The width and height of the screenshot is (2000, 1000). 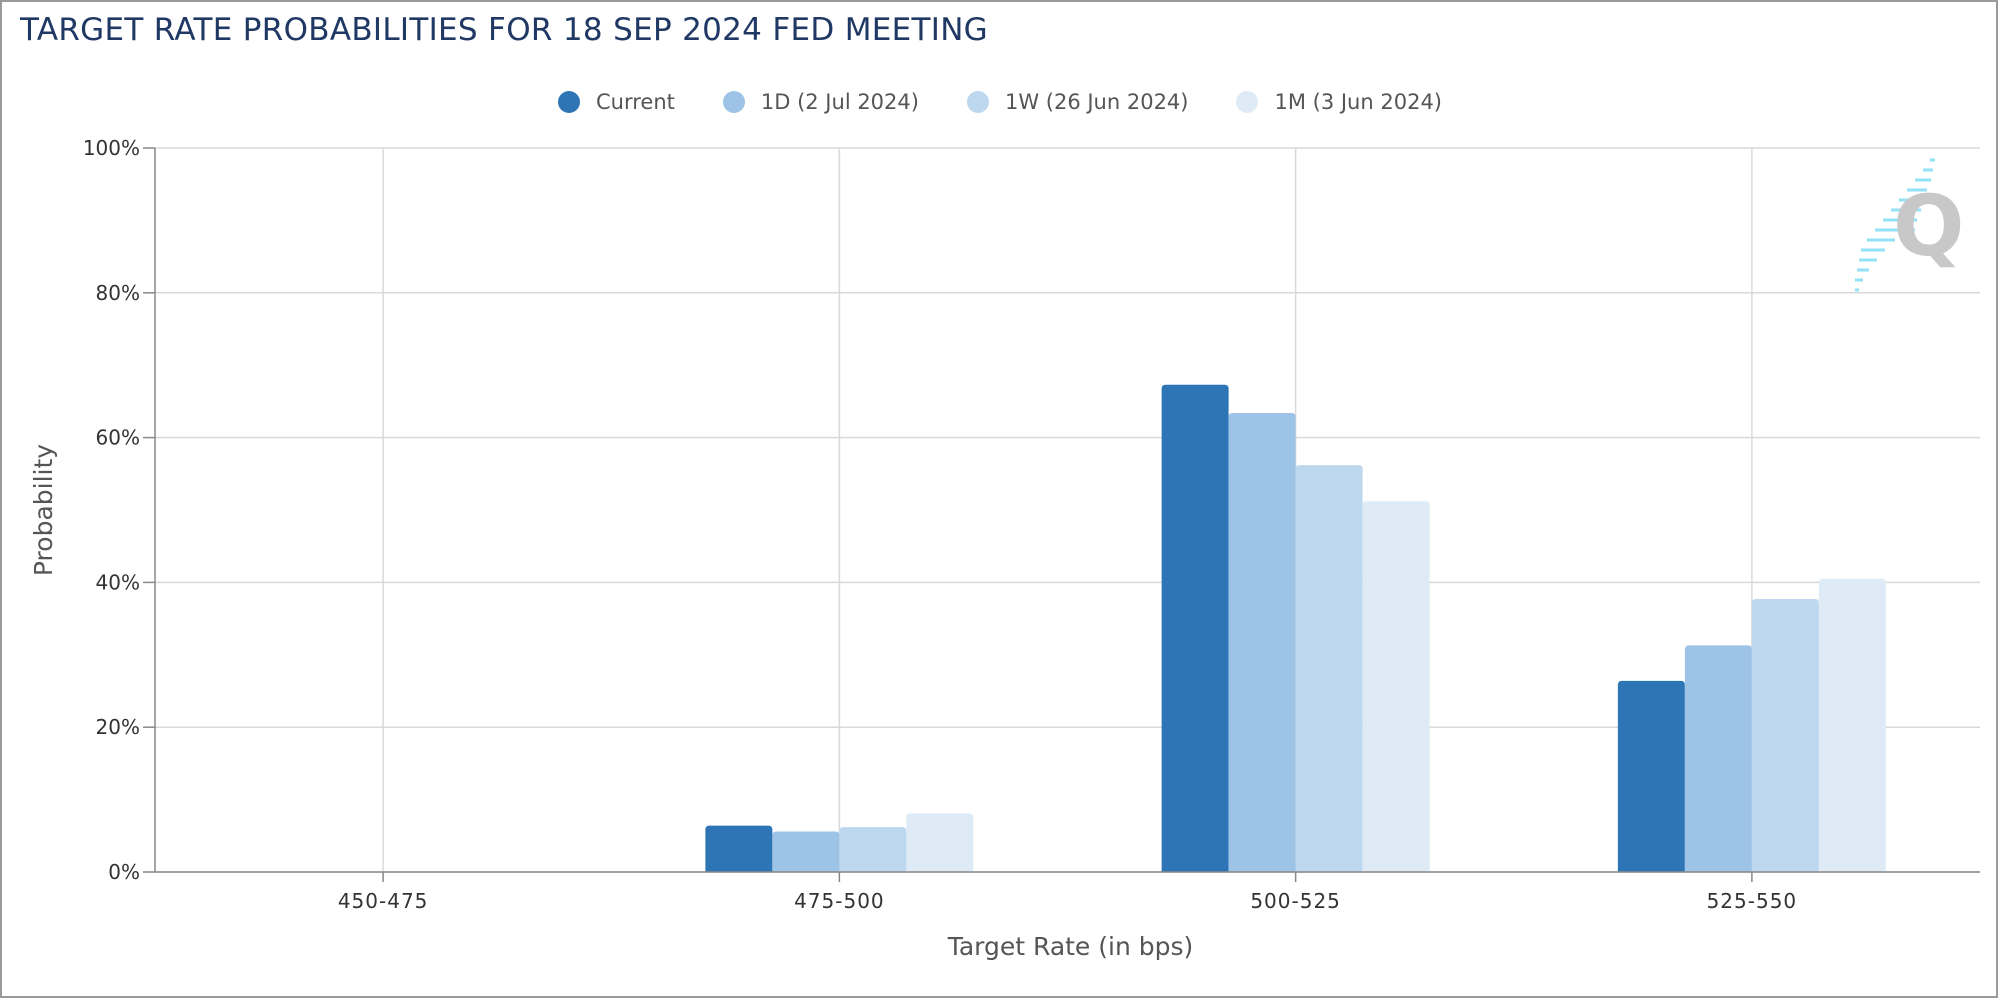 I want to click on y-tick-label: 60%, so click(x=118, y=438).